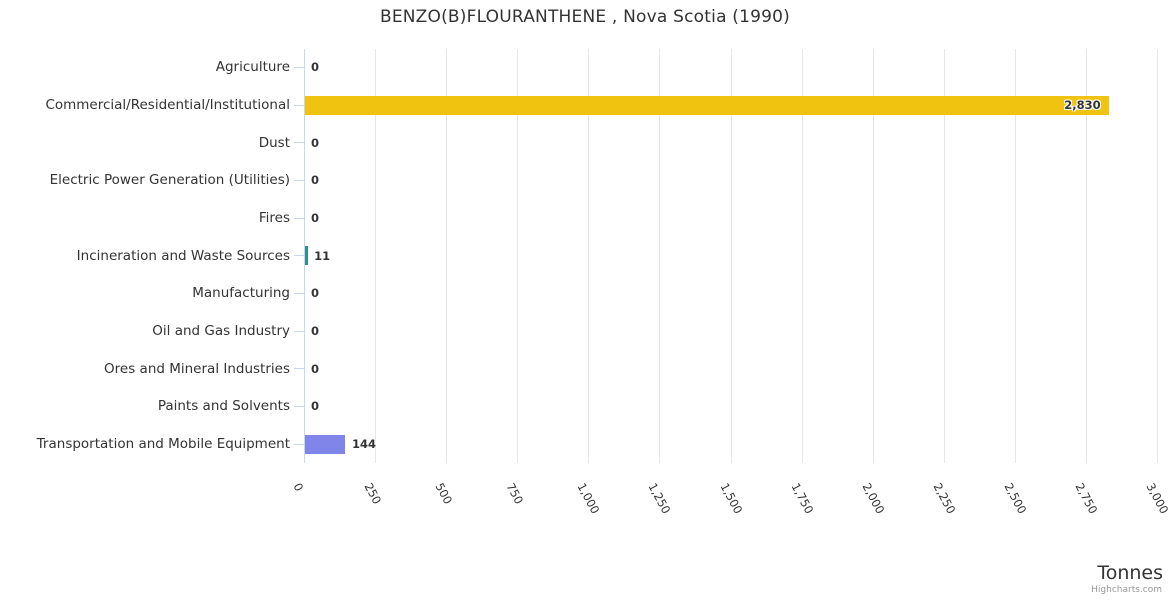  Describe the element at coordinates (241, 293) in the screenshot. I see `category-label: Manufacturing` at that location.